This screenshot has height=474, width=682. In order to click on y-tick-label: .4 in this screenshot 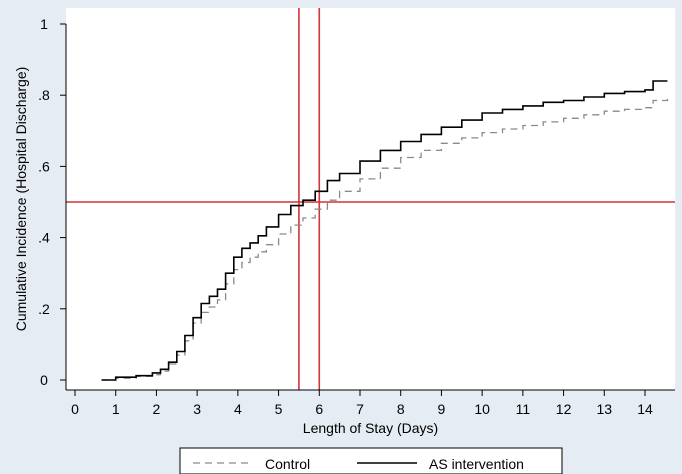, I will do `click(44, 238)`.